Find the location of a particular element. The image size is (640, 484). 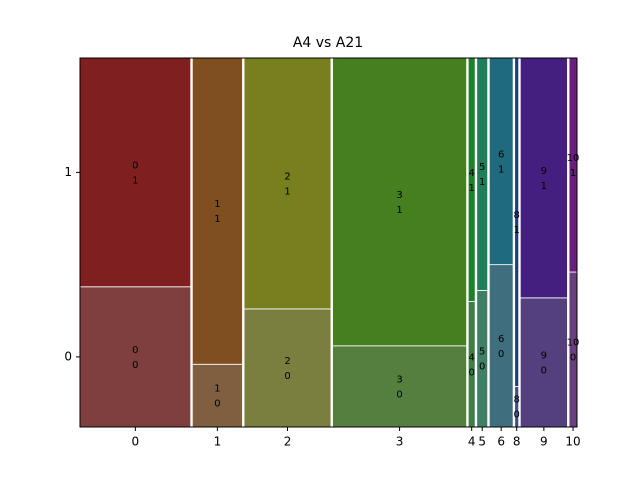

y-tick-label: 0 is located at coordinates (68, 356).